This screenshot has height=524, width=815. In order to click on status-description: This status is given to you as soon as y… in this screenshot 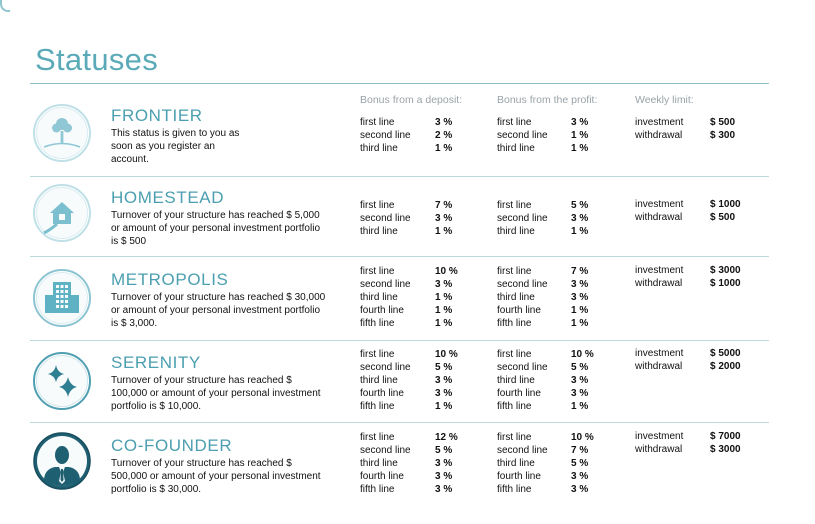, I will do `click(175, 146)`.